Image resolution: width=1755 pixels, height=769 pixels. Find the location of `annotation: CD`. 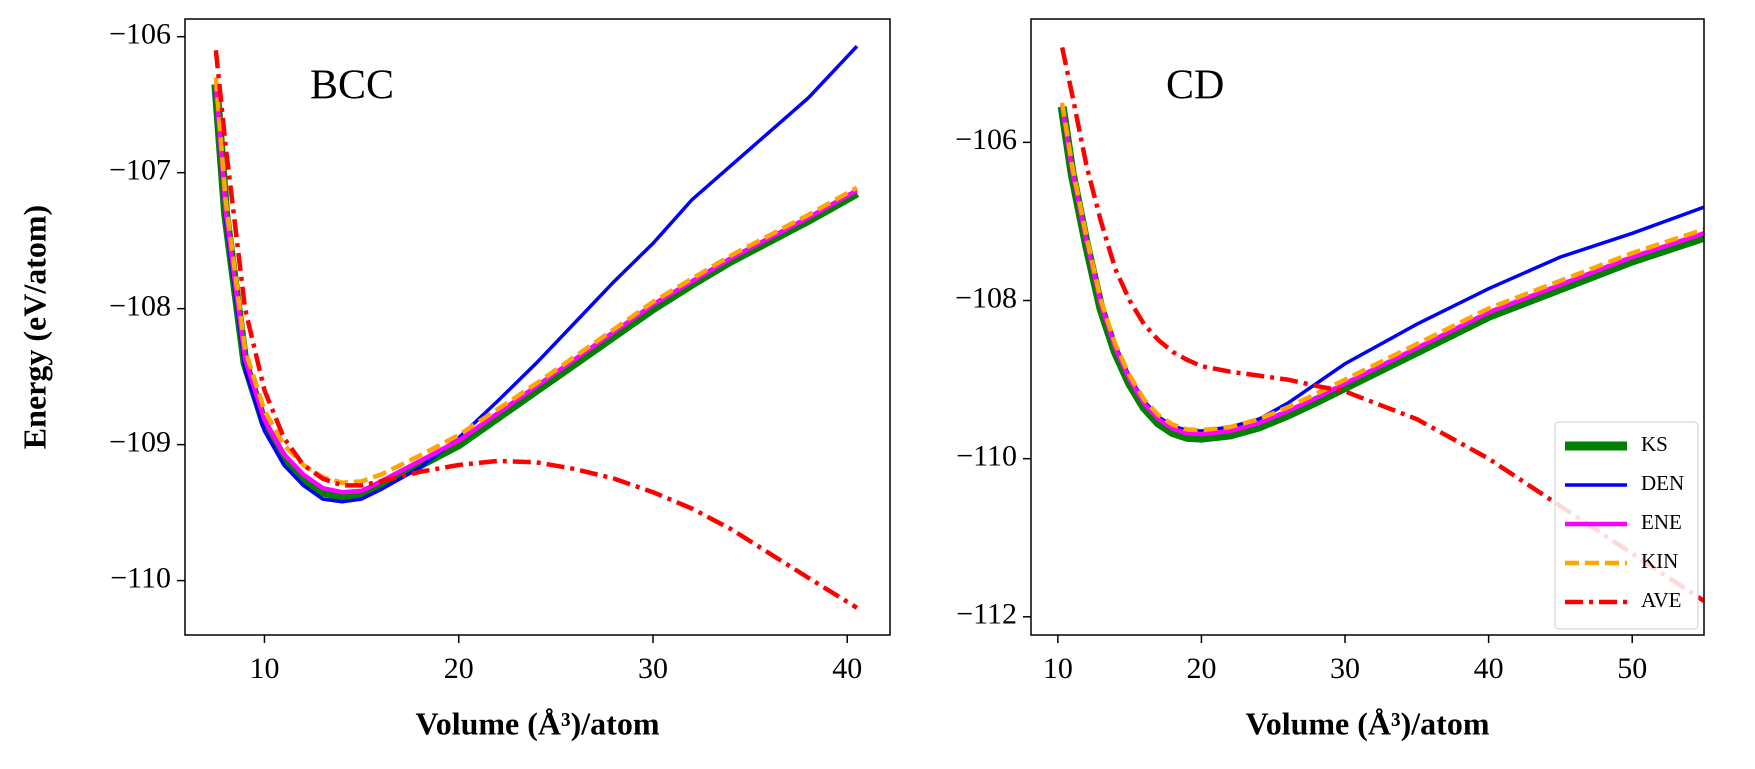

annotation: CD is located at coordinates (1195, 86).